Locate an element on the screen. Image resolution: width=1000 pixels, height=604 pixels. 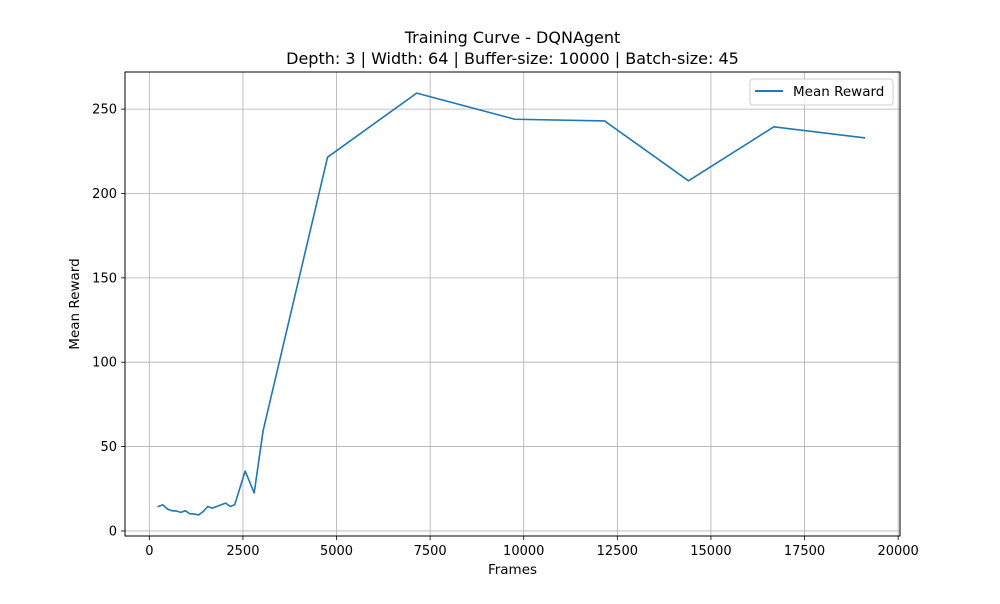
y-tick-label: 150 is located at coordinates (104, 278).